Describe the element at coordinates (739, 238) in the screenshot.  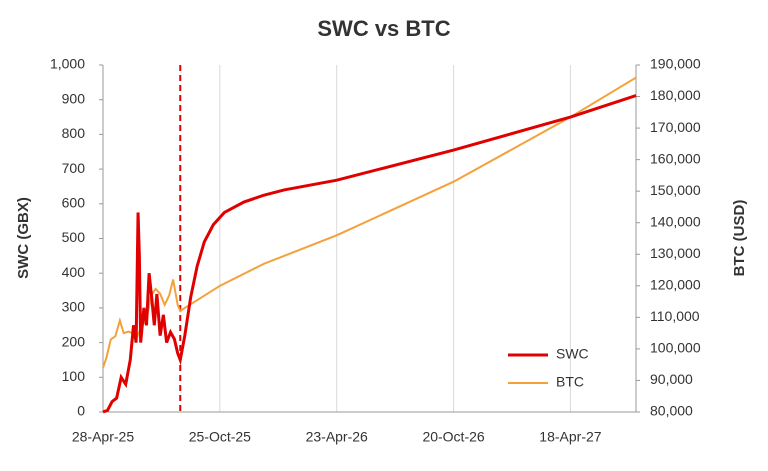
I see `y2-axis-title: BTC (USD)` at that location.